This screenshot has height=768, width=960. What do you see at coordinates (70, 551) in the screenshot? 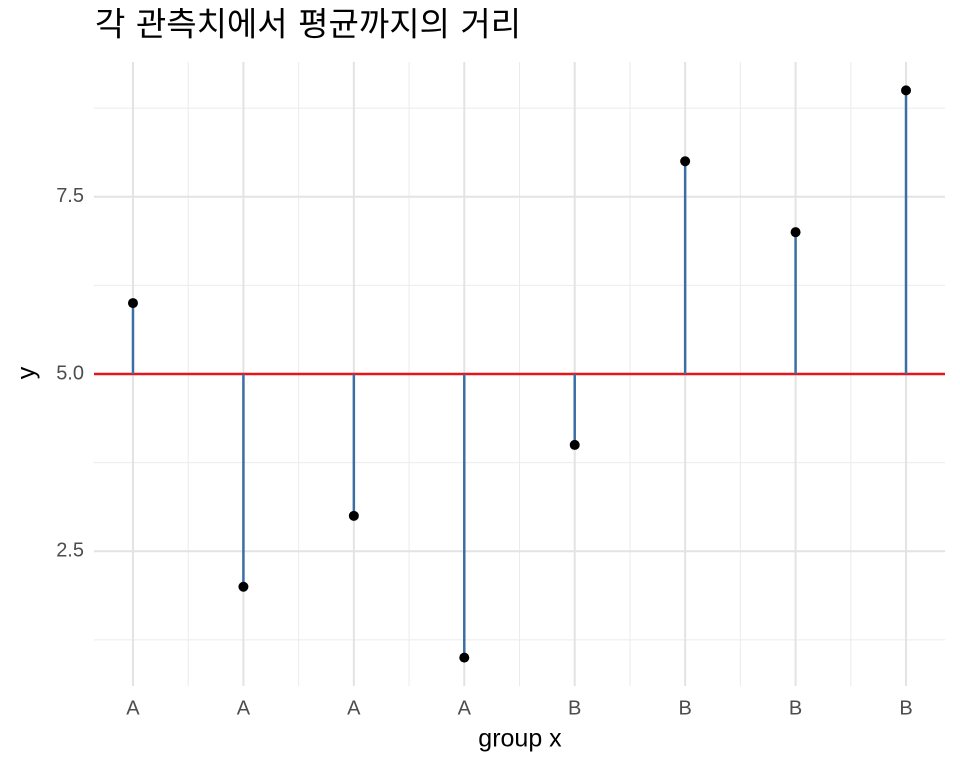
I see `y-tick-label: 2.5` at bounding box center [70, 551].